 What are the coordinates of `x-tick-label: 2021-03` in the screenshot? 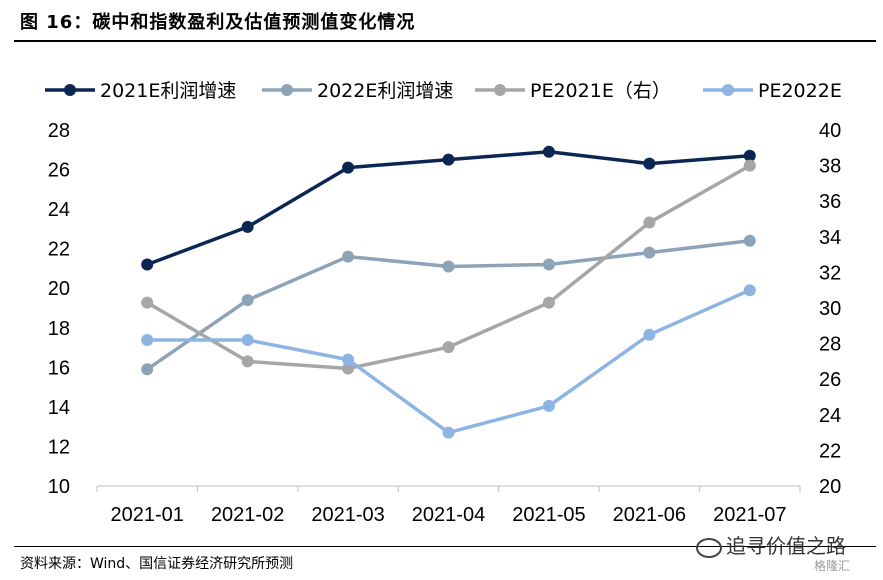 It's located at (347, 515).